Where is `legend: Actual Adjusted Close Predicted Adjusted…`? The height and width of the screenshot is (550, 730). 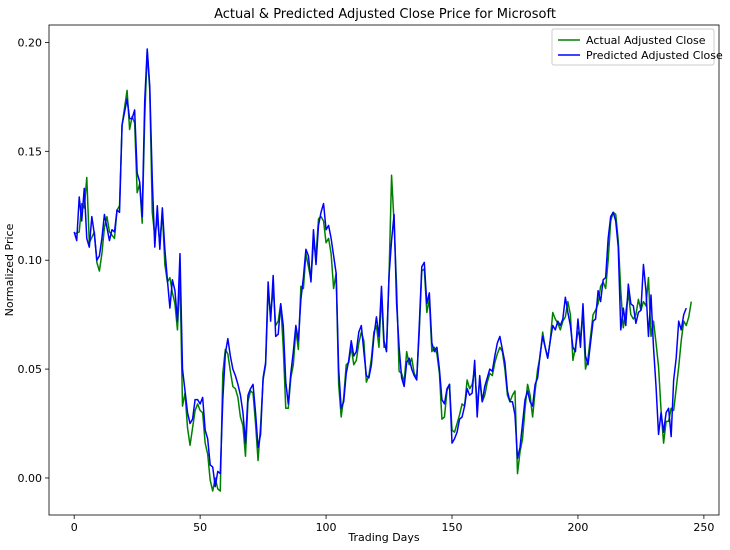 legend: Actual Adjusted Close Predicted Adjusted… is located at coordinates (637, 47).